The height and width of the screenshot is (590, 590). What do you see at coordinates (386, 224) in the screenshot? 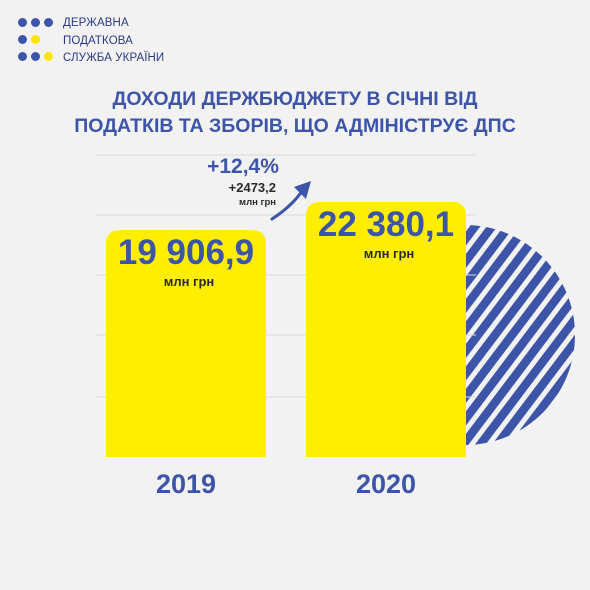
I see `value-label: 22 380,1` at bounding box center [386, 224].